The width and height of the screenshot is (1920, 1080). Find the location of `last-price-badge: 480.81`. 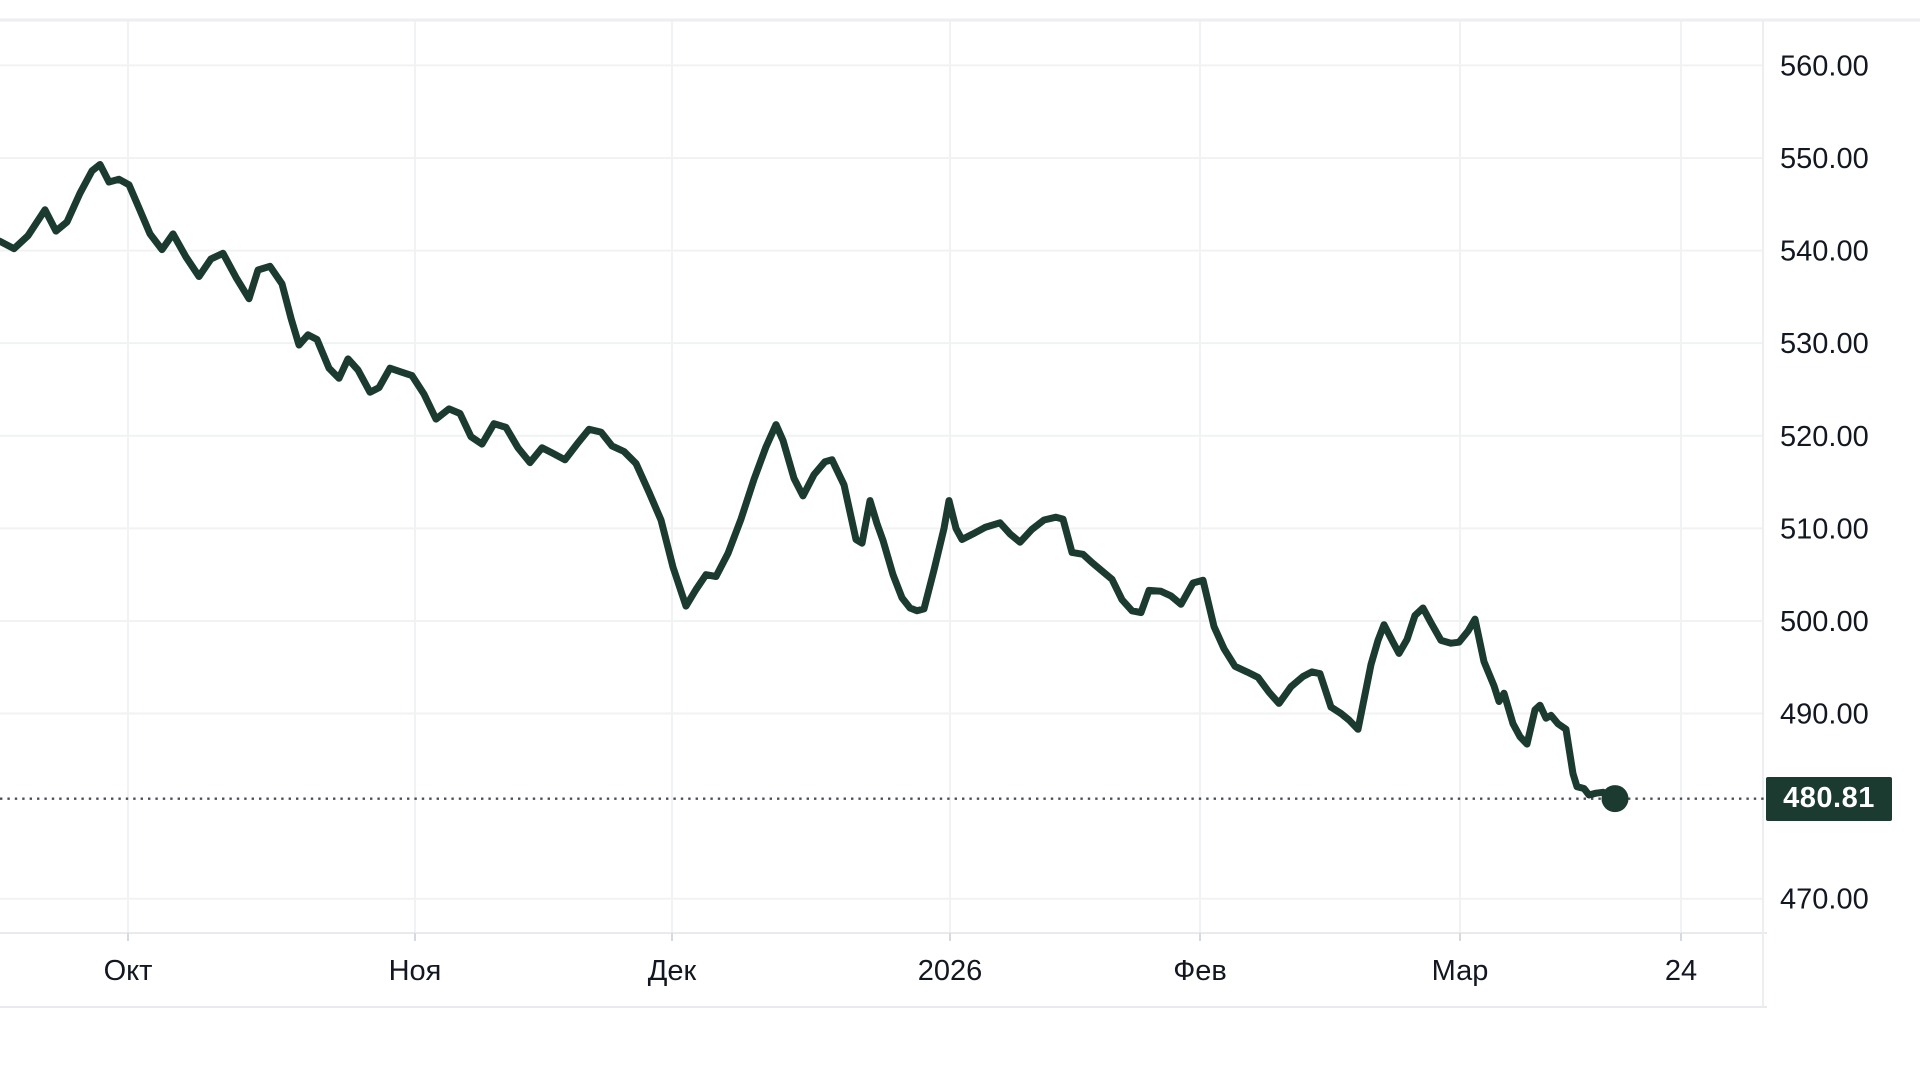

last-price-badge: 480.81 is located at coordinates (1829, 798).